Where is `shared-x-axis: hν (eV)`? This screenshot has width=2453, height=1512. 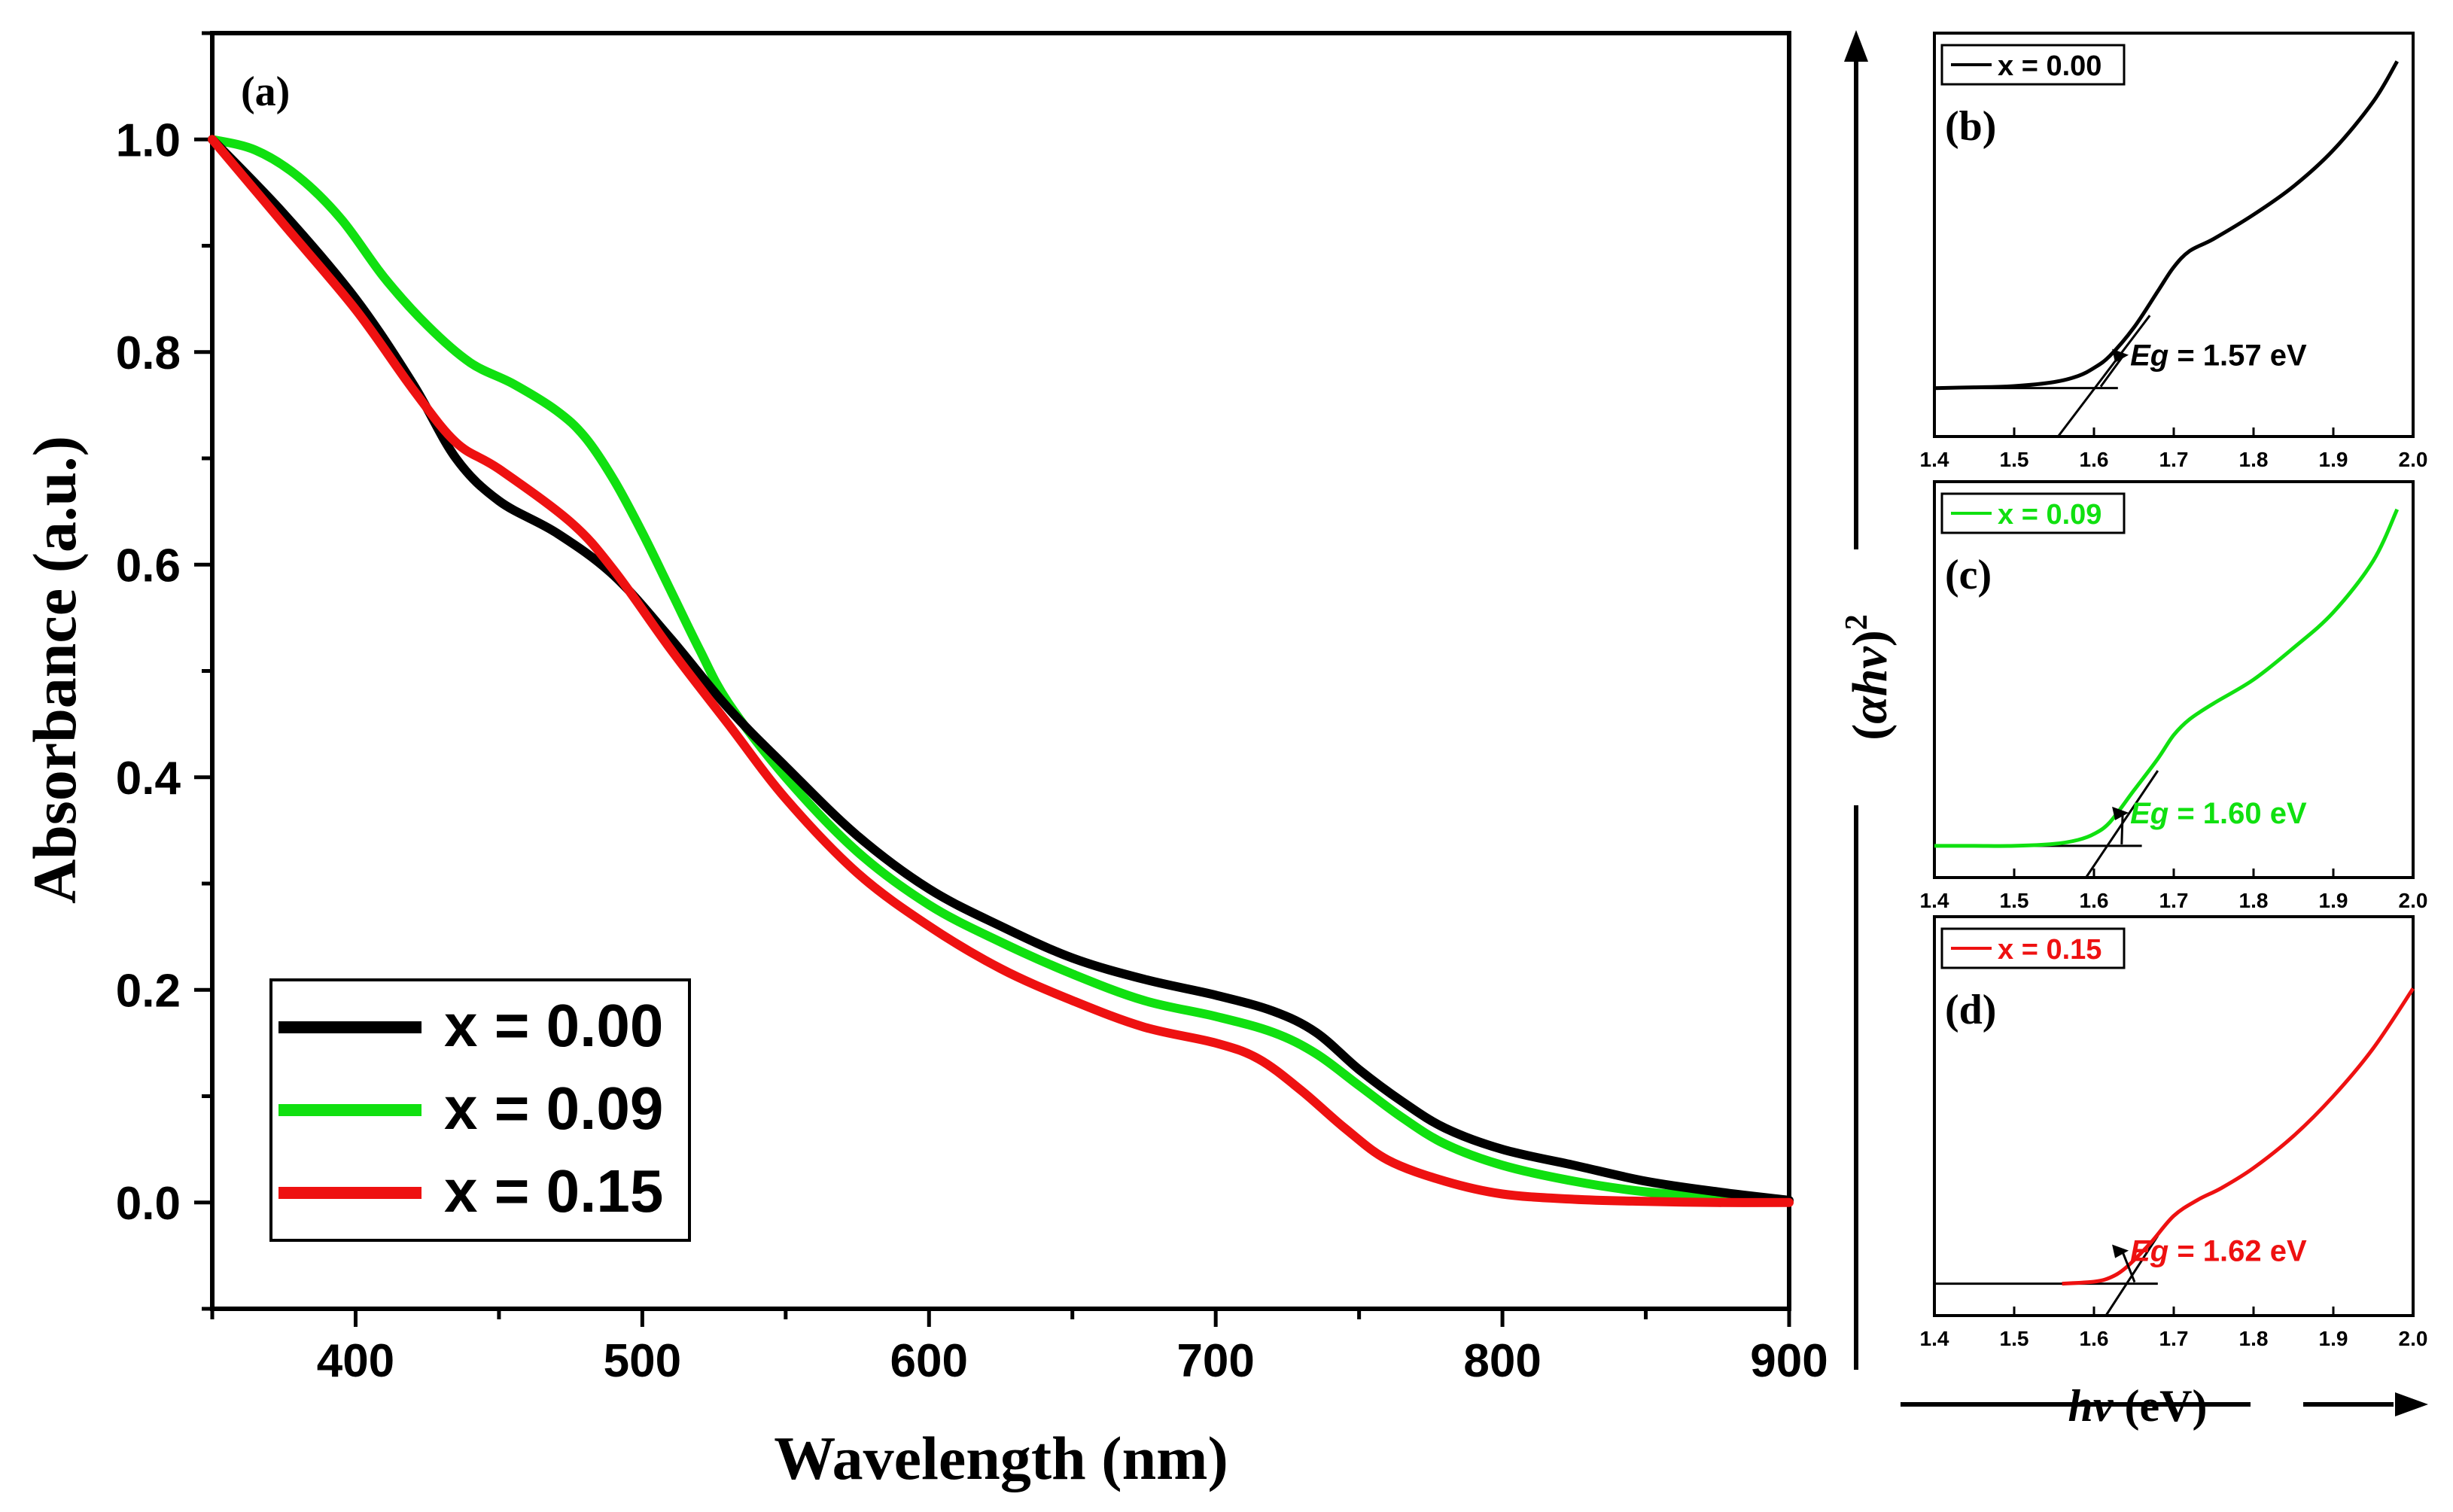 shared-x-axis: hν (eV) is located at coordinates (2164, 1406).